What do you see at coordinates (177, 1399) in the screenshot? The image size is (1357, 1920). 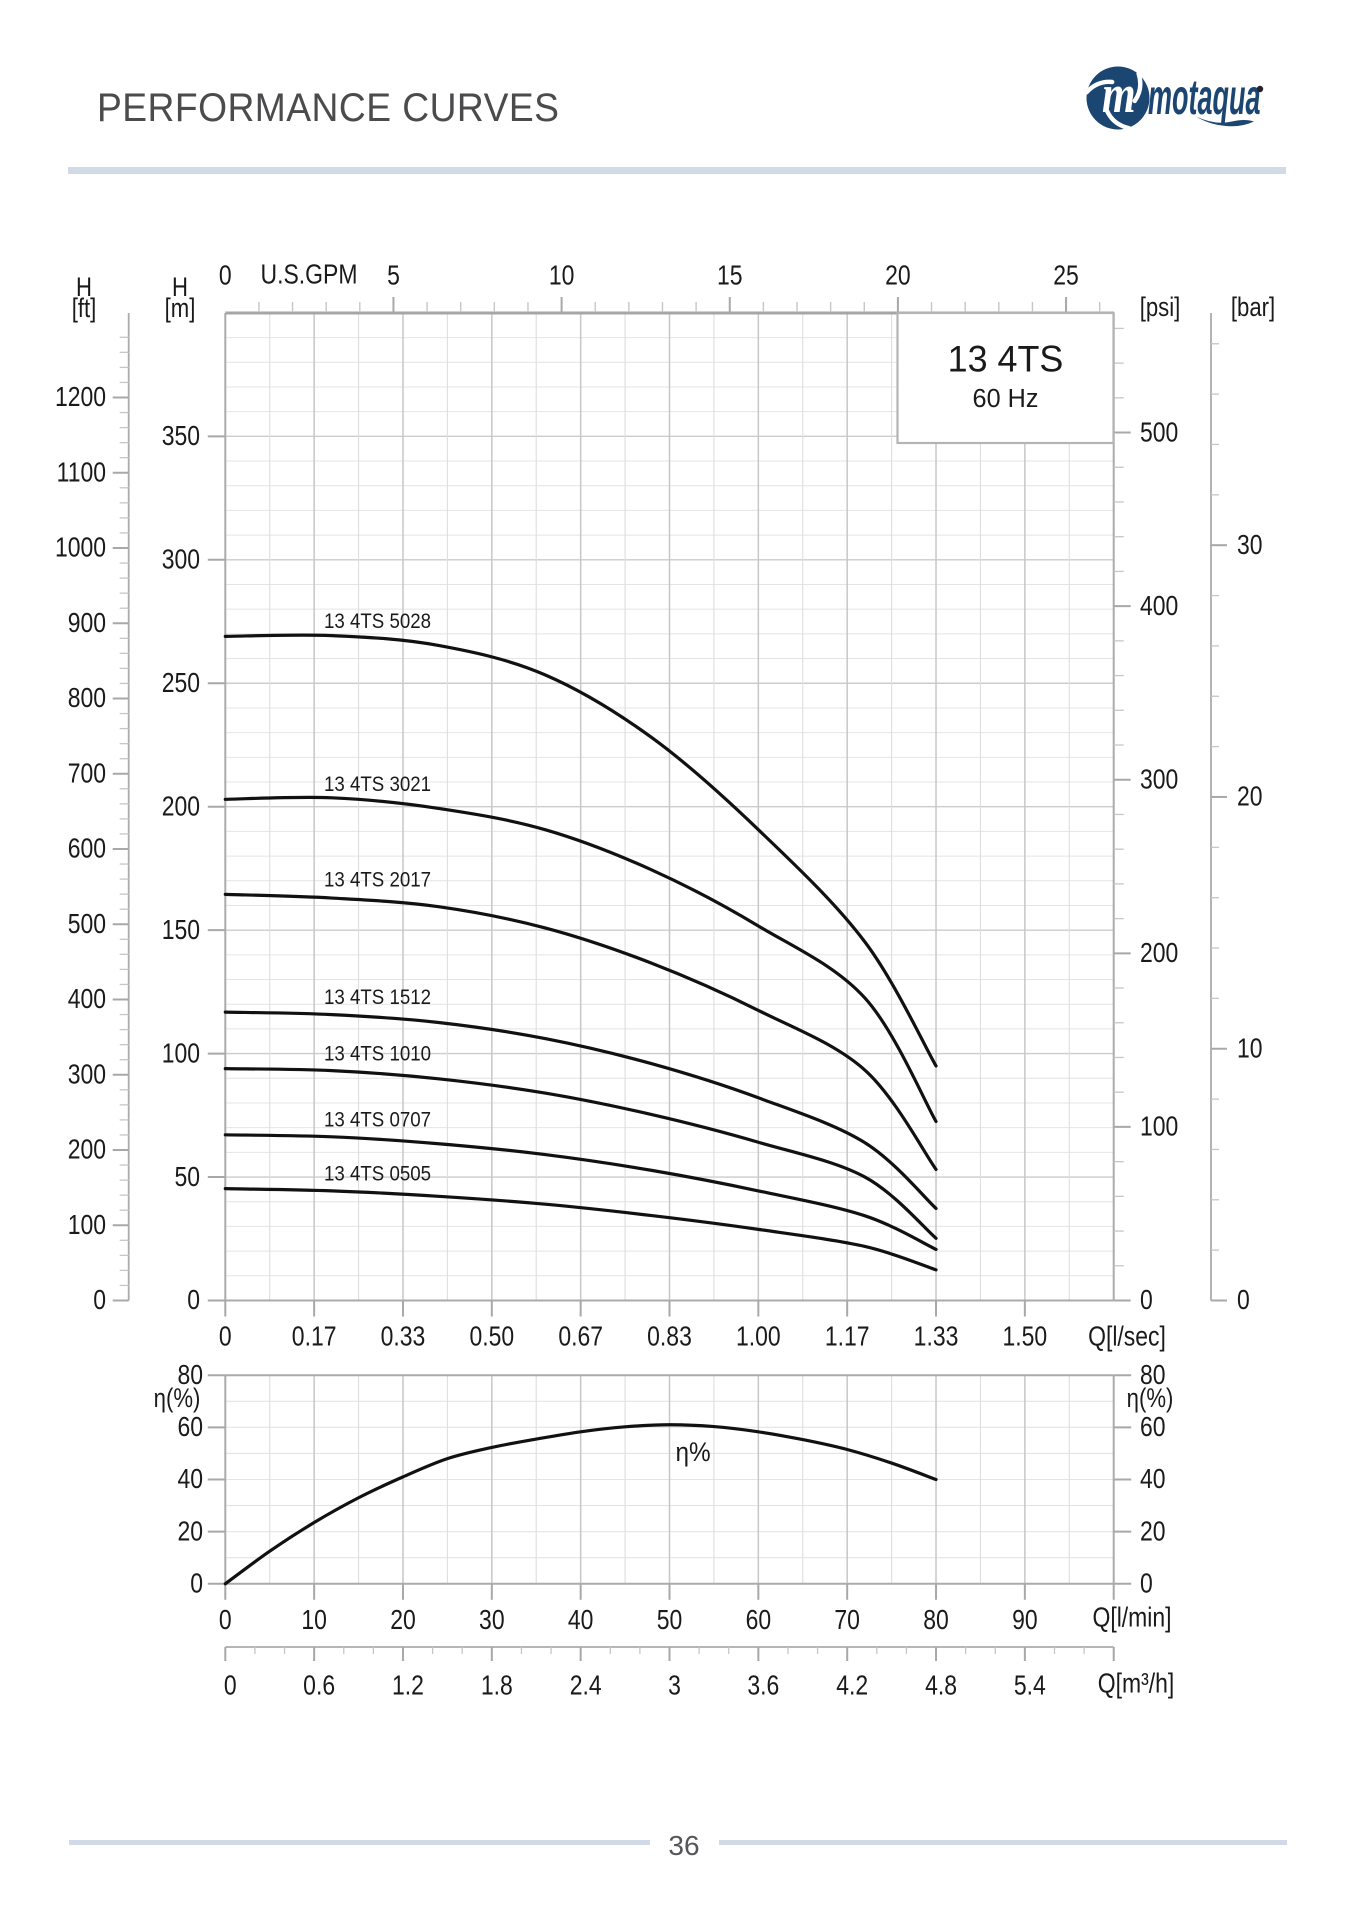 I see `eff-left-axis-title: η(%)` at bounding box center [177, 1399].